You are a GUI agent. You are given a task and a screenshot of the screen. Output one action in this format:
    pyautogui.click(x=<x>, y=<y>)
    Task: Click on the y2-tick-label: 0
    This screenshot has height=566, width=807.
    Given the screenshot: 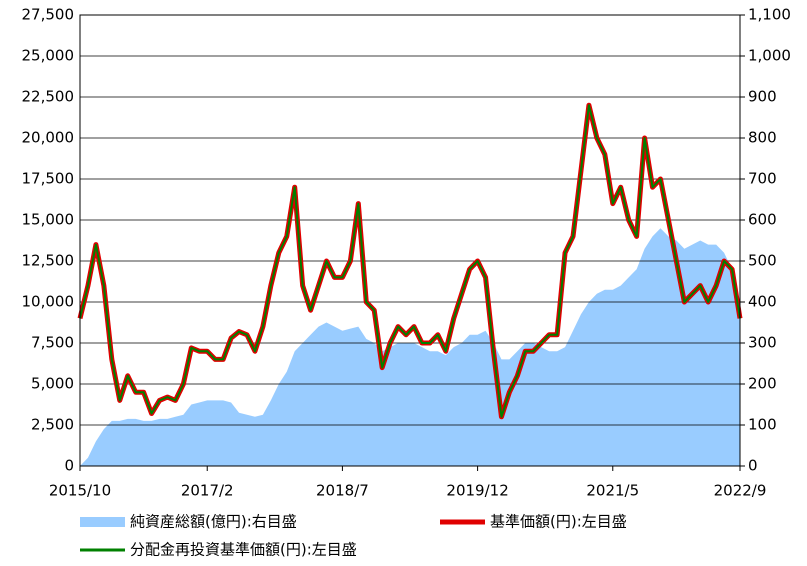 What is the action you would take?
    pyautogui.click(x=753, y=466)
    